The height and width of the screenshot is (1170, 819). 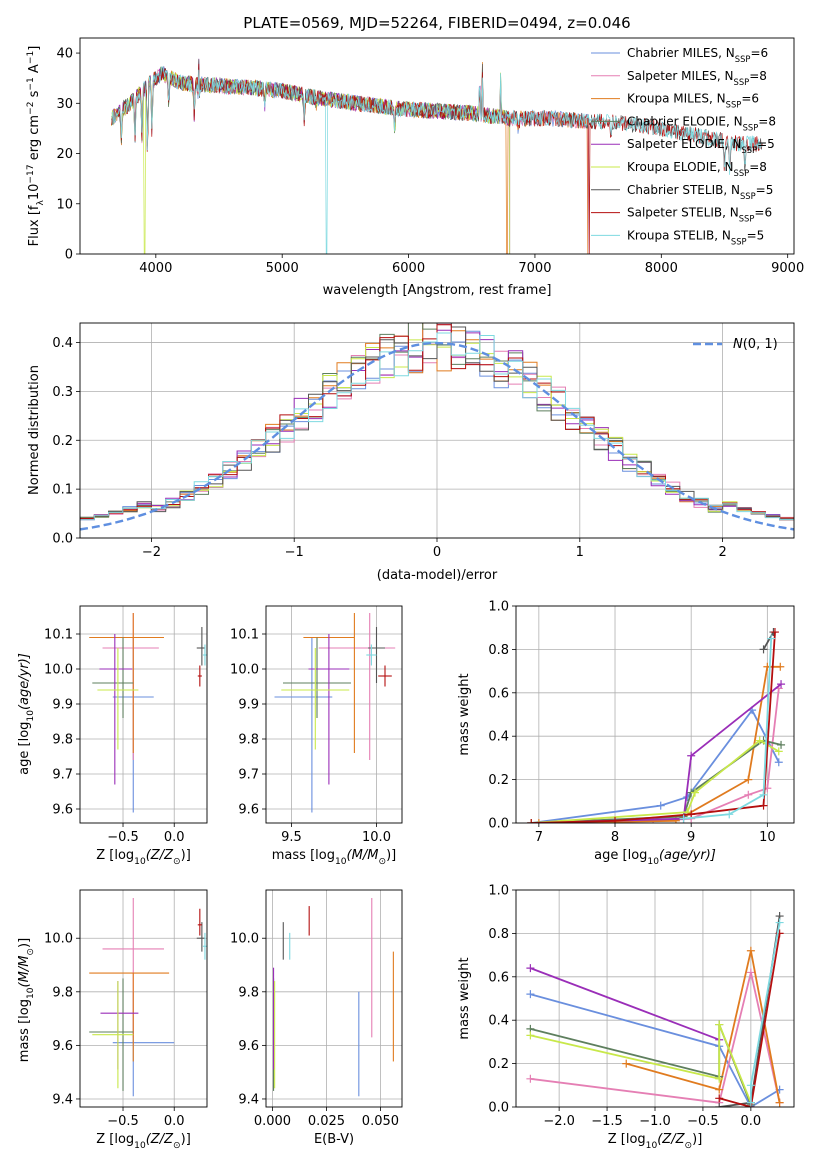 What do you see at coordinates (408, 268) in the screenshot?
I see `x-tick-label: 6000` at bounding box center [408, 268].